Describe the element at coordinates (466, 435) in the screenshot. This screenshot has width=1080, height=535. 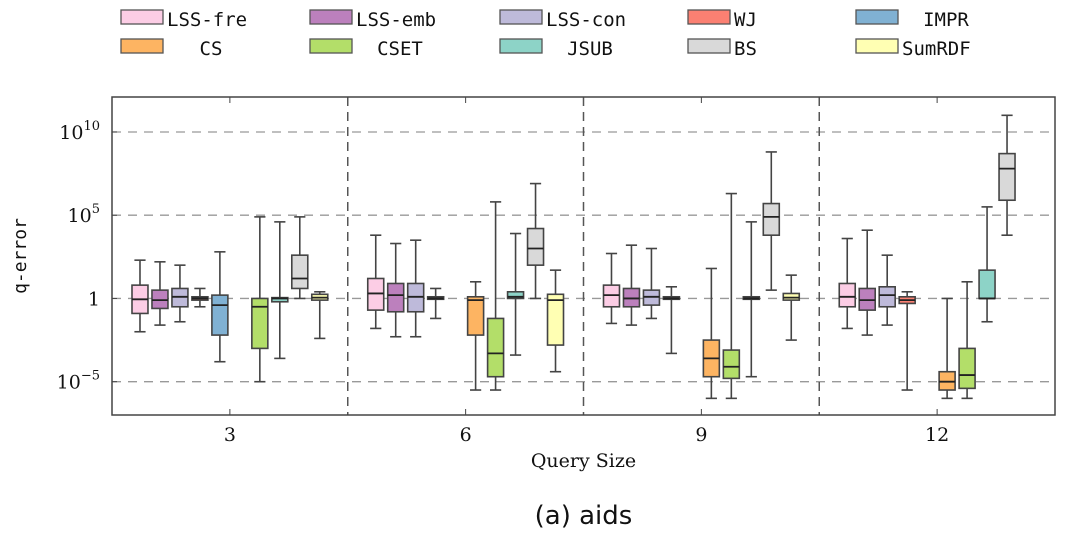
I see `x-tick-label: 6` at that location.